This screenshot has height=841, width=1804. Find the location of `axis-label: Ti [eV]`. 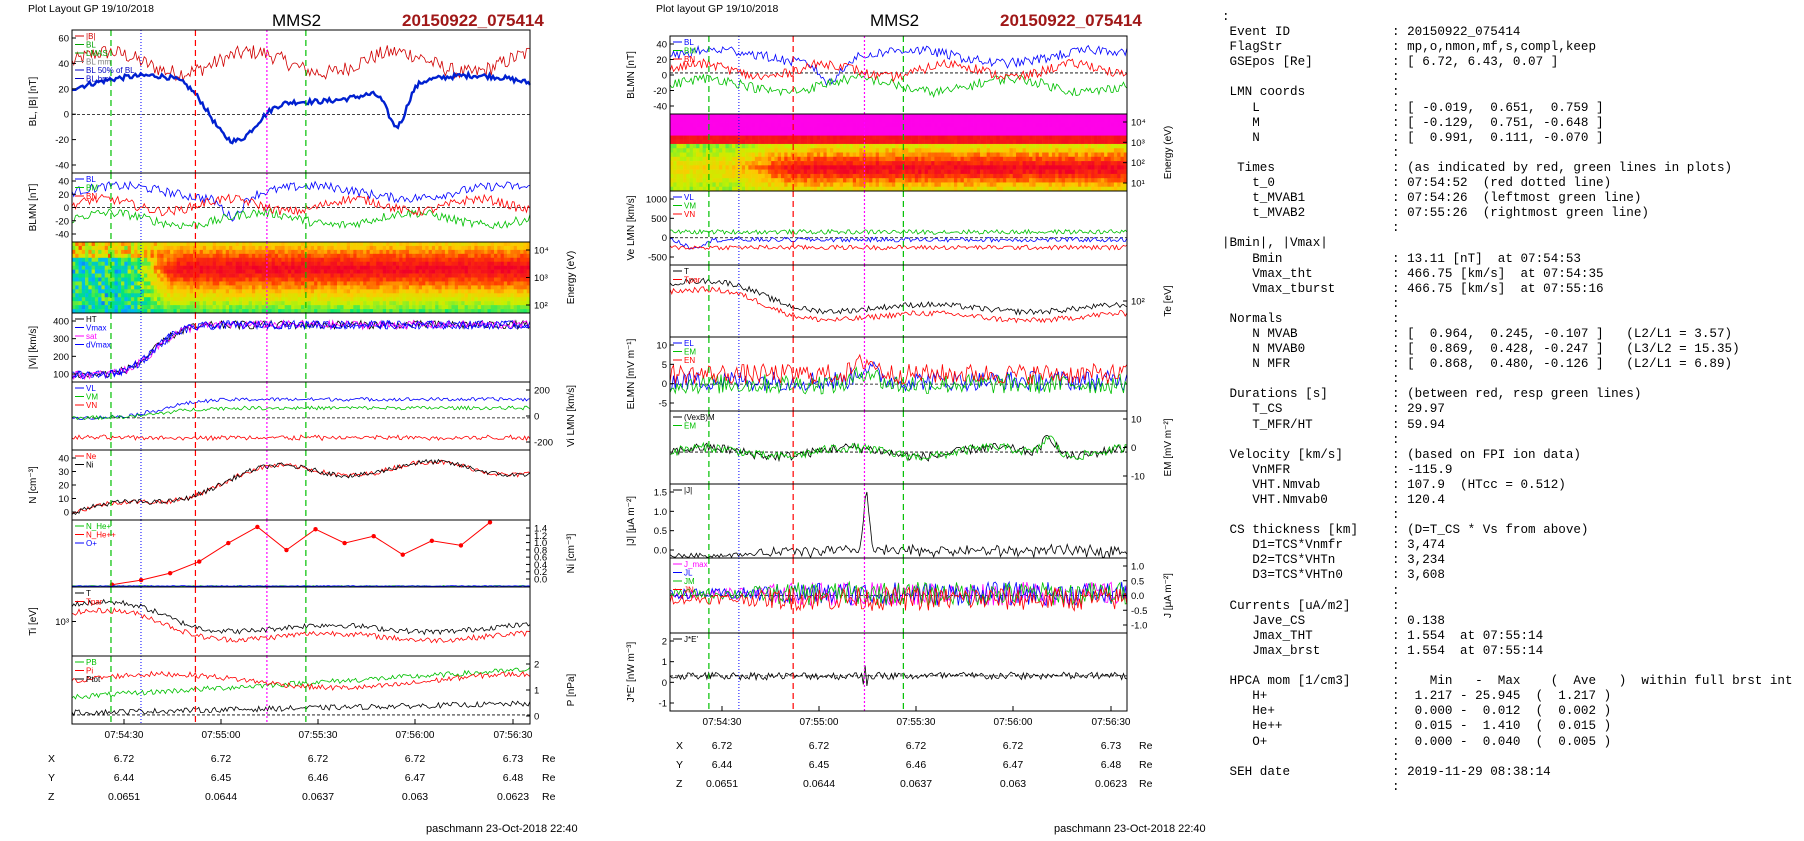

axis-label: Ti [eV] is located at coordinates (33, 621).